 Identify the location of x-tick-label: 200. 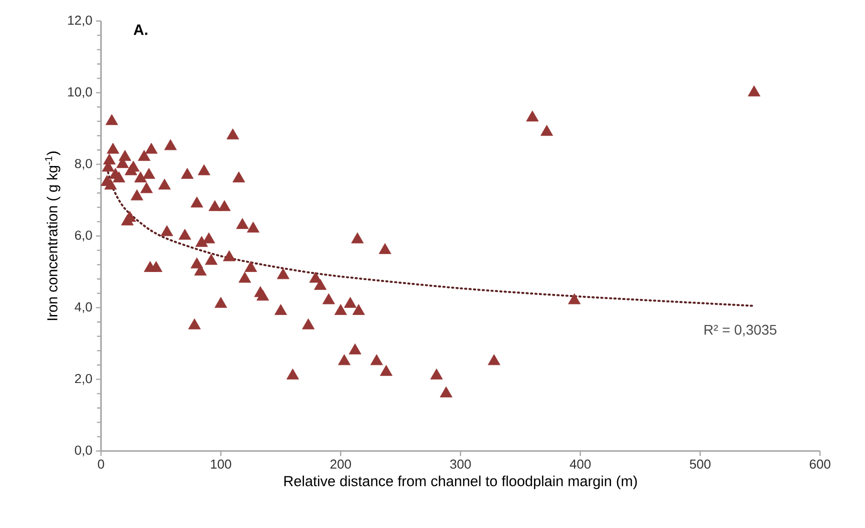
(341, 464).